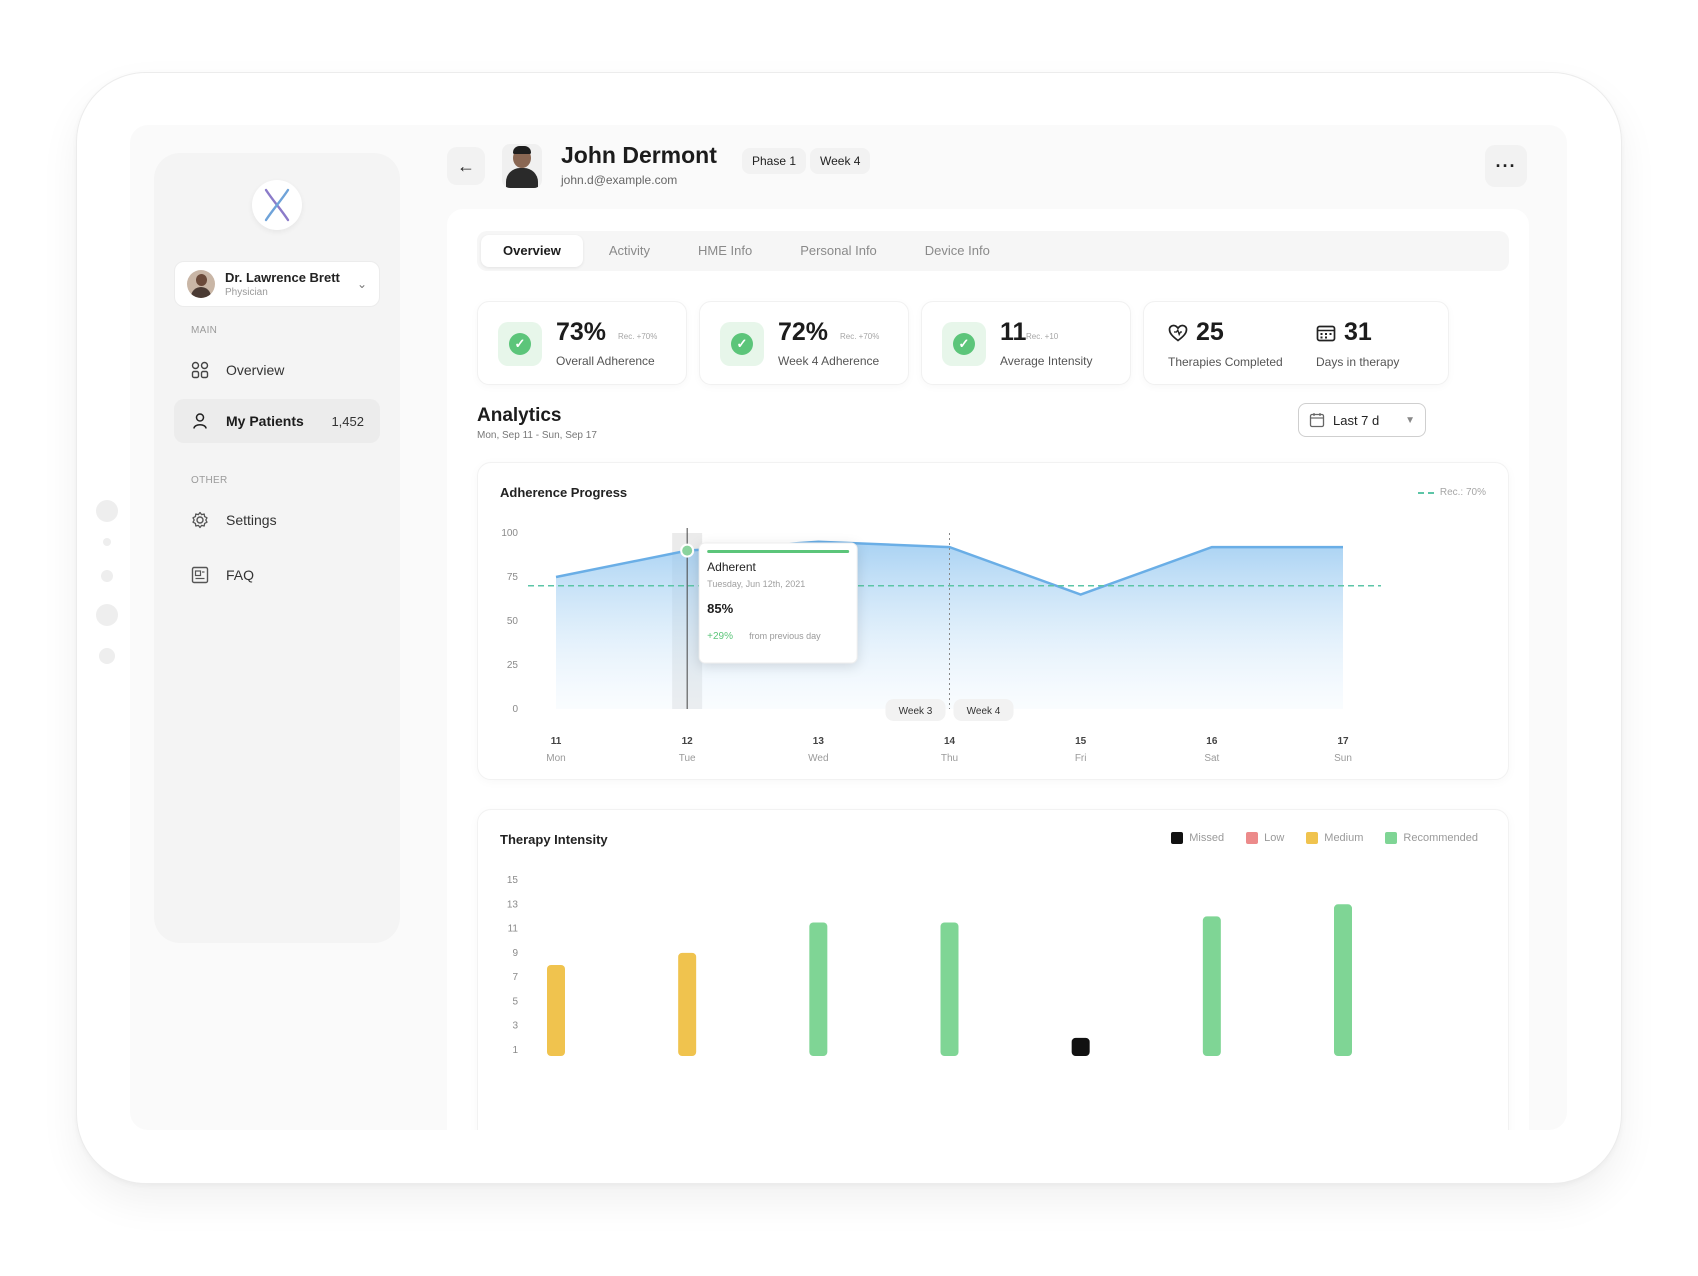 This screenshot has width=1698, height=1276. What do you see at coordinates (251, 520) in the screenshot?
I see `sidebar-item-label: Settings` at bounding box center [251, 520].